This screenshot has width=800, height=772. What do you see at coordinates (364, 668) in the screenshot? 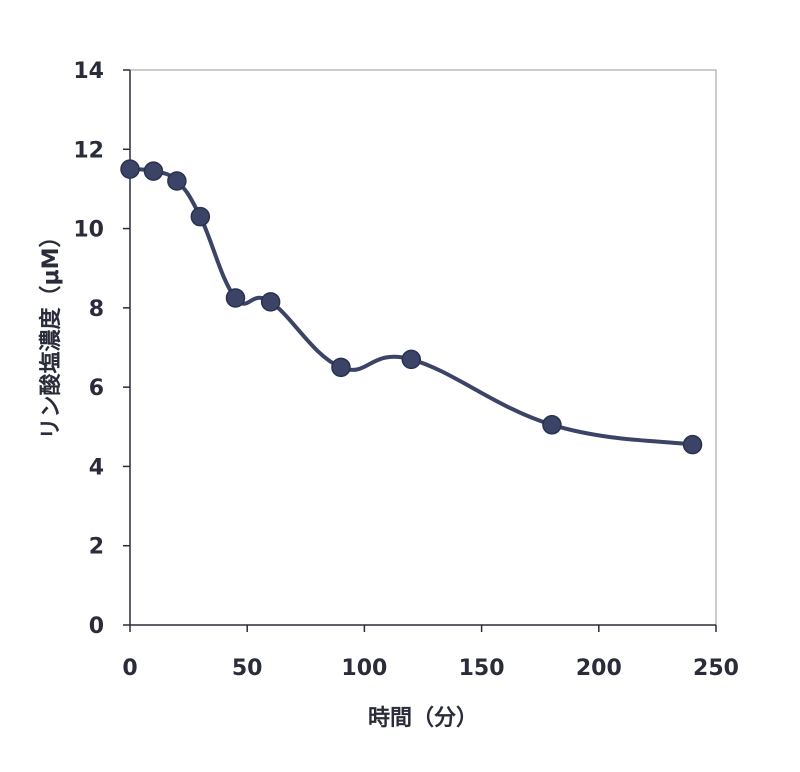
I see `x-tick-label: 100` at bounding box center [364, 668].